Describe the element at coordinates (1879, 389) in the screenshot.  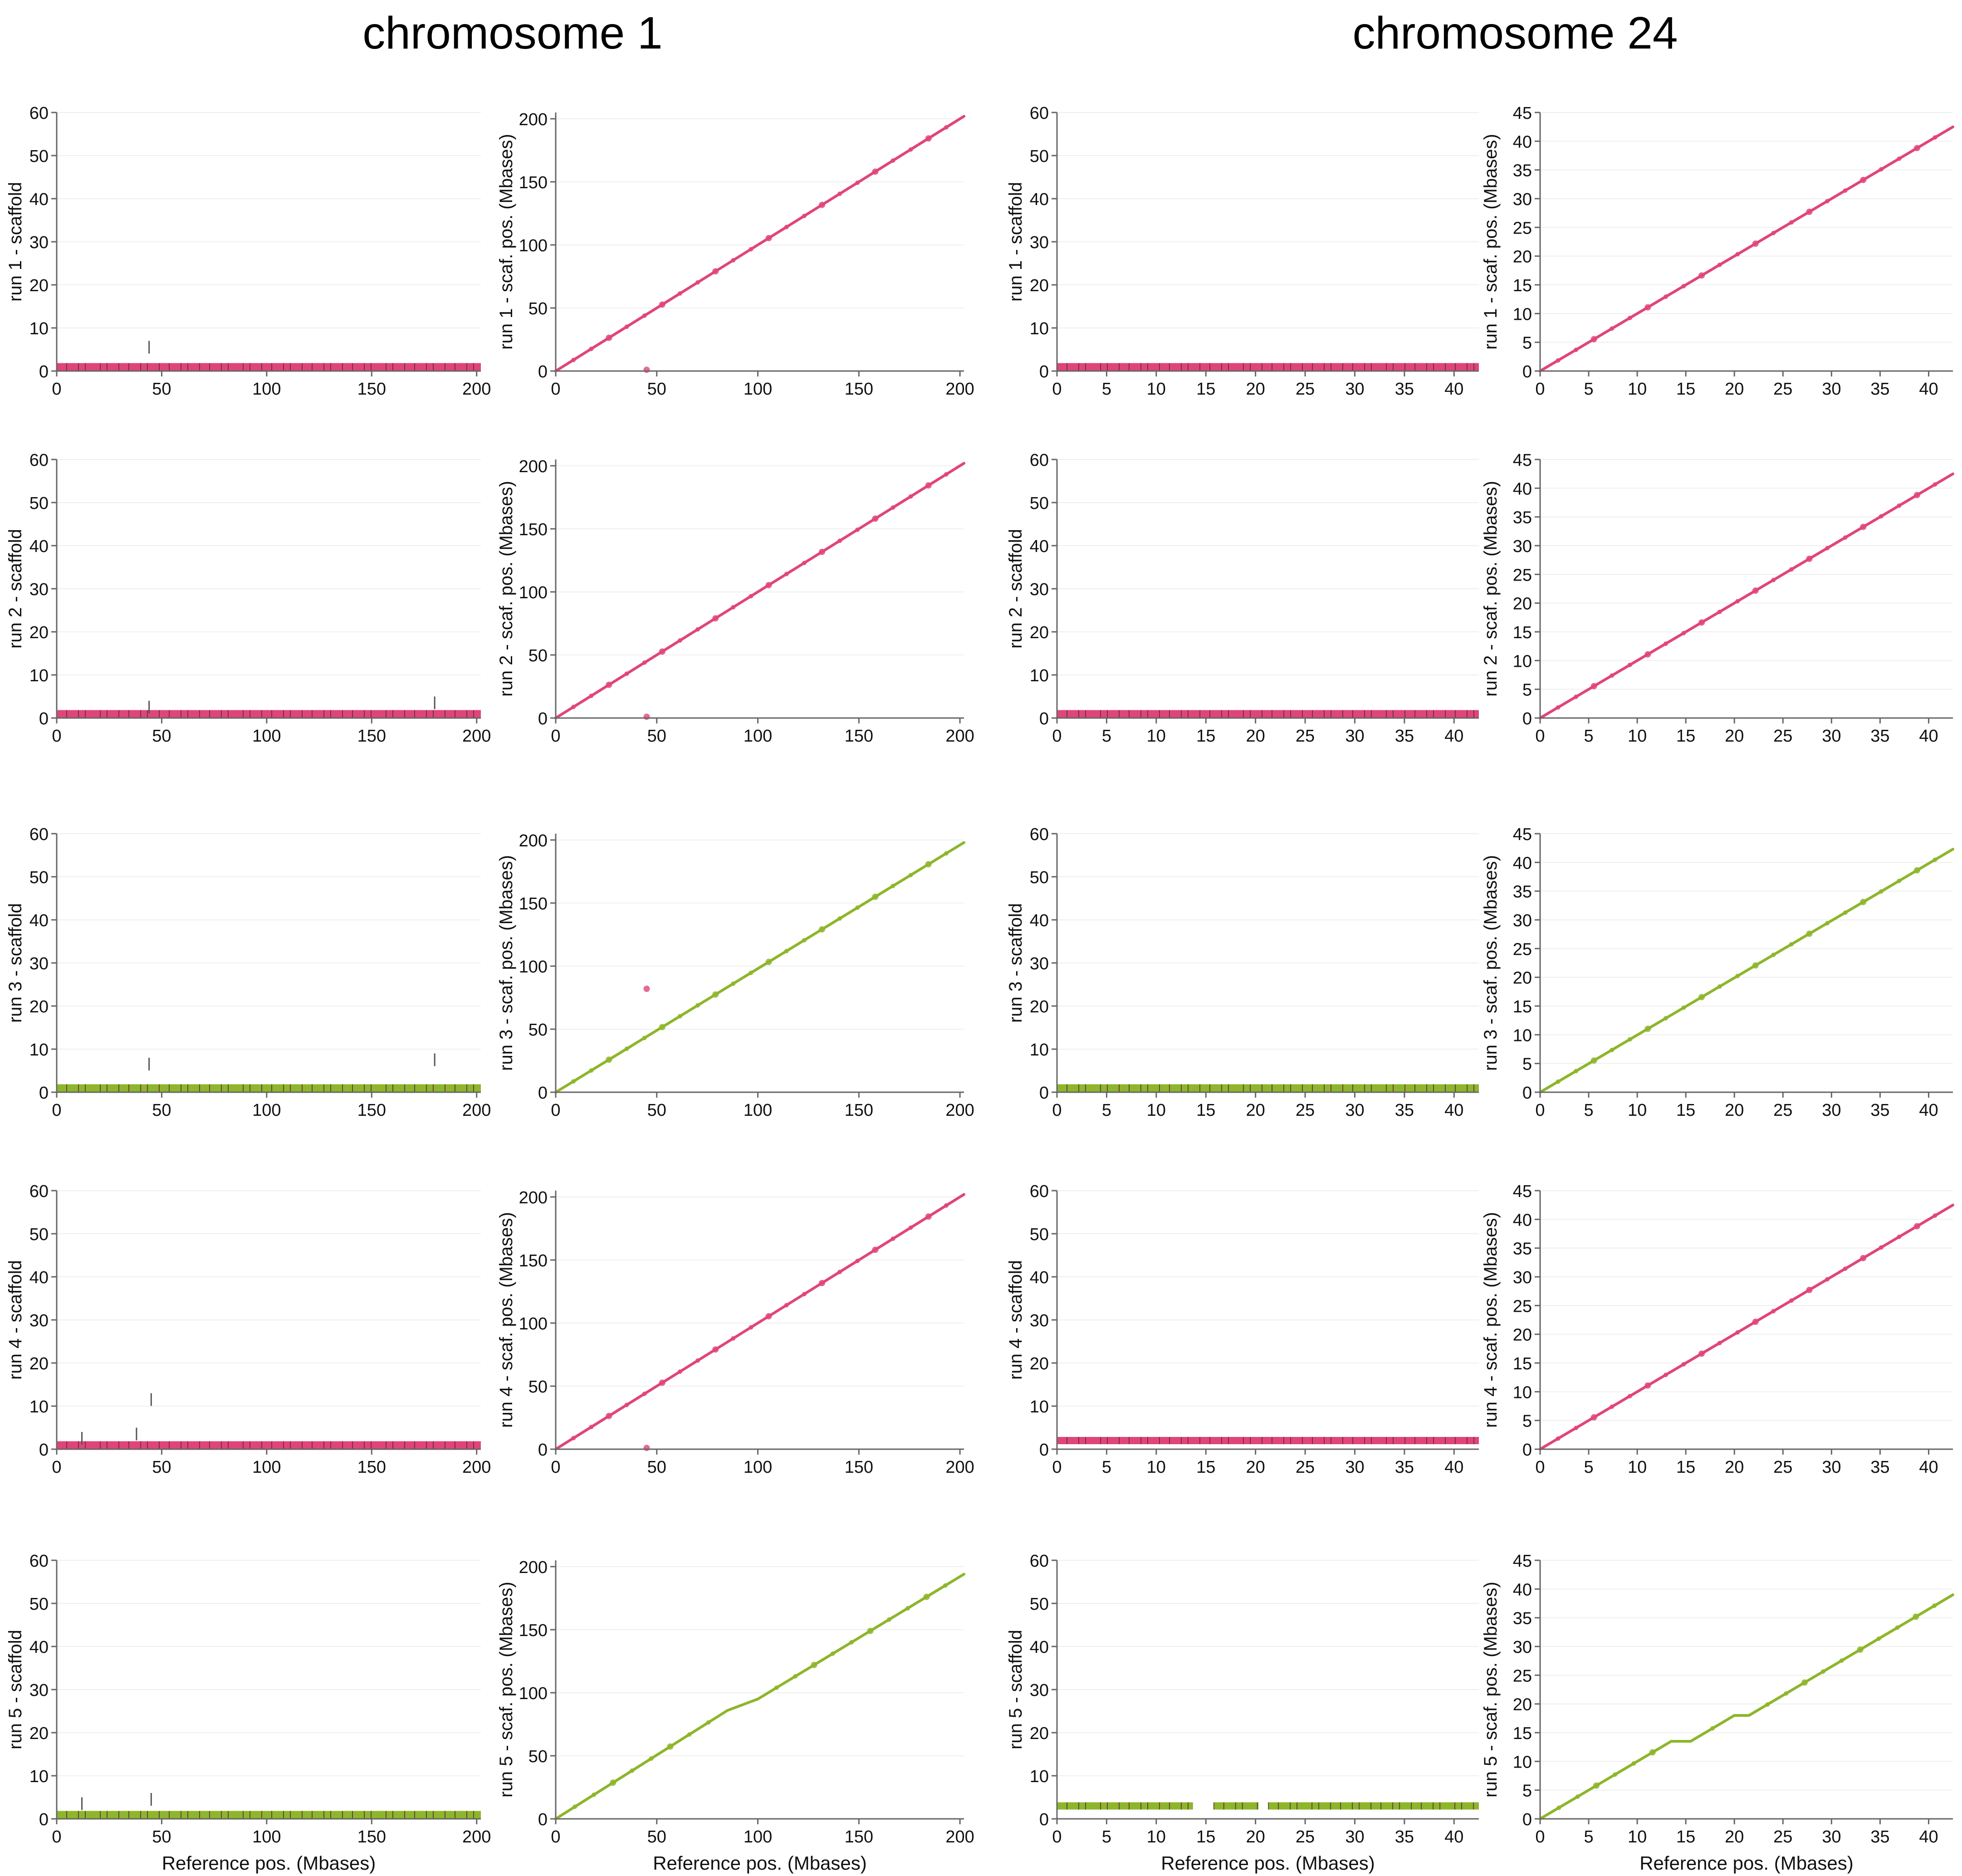
I see `x-tick-label: 35` at that location.